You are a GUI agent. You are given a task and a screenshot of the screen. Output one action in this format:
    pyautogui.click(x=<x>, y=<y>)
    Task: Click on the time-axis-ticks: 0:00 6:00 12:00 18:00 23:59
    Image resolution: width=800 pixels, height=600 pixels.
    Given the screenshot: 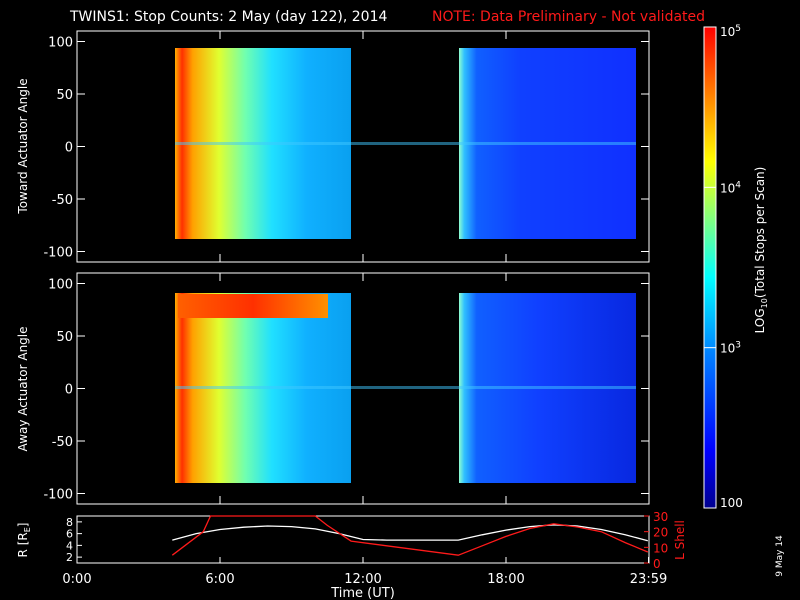 What is the action you would take?
    pyautogui.click(x=364, y=572)
    